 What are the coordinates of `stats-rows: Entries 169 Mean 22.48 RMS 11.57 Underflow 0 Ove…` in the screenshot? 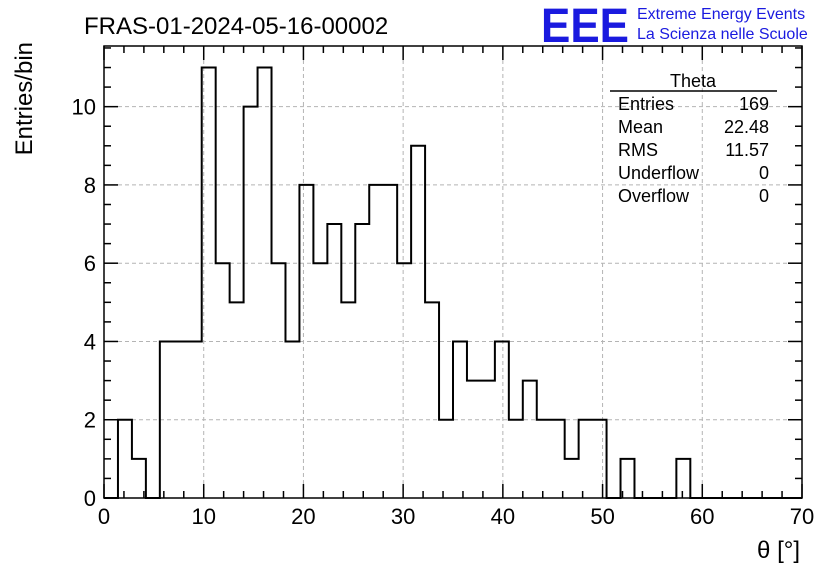 It's located at (693, 150).